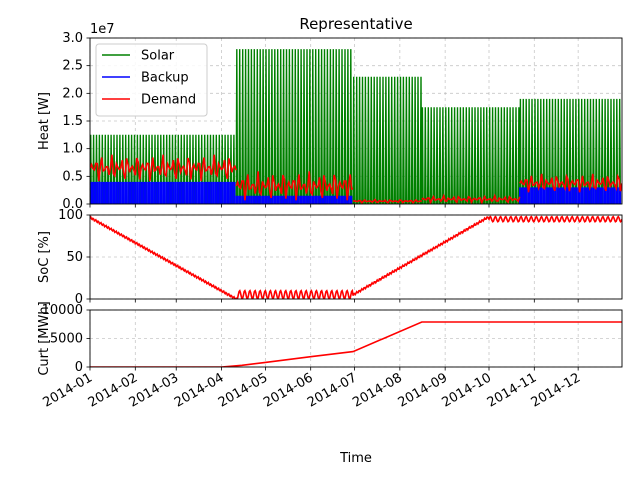  Describe the element at coordinates (72, 93) in the screenshot. I see `y-tick-label: 2.0` at that location.